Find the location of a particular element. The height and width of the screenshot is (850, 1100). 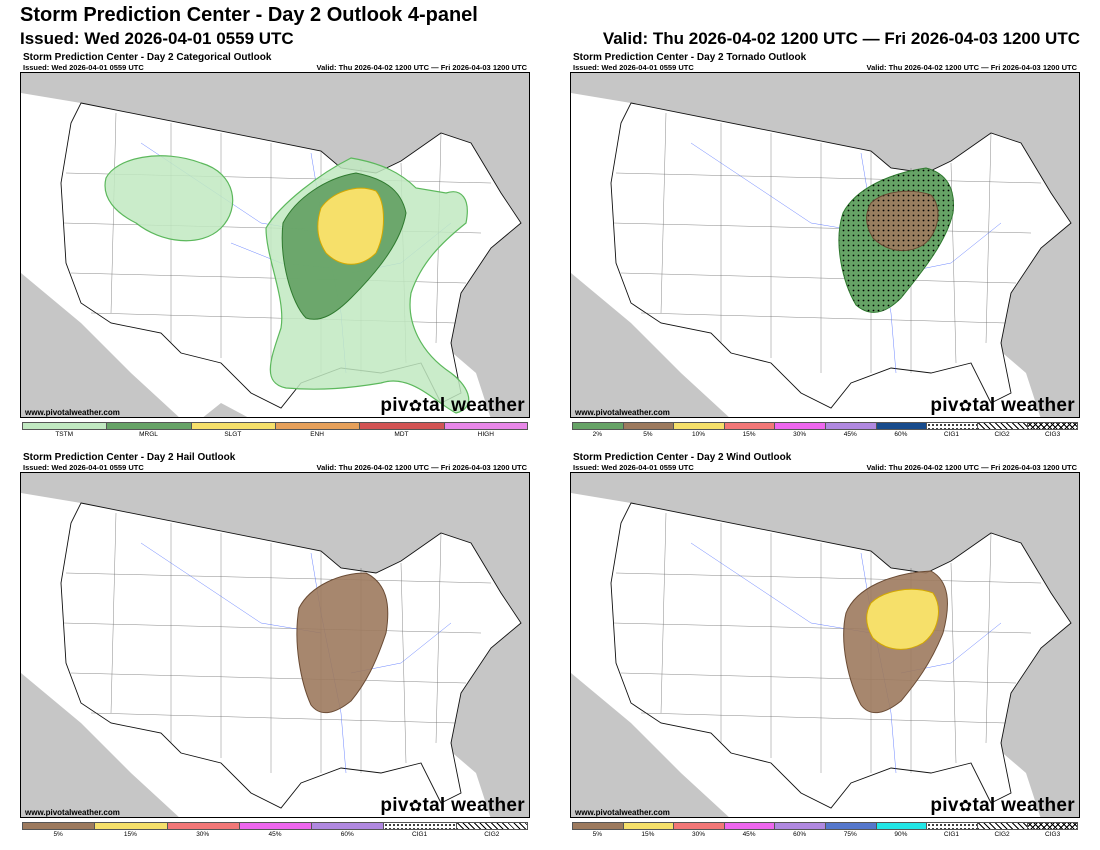

legend-item: CIG3 is located at coordinates (1052, 832).